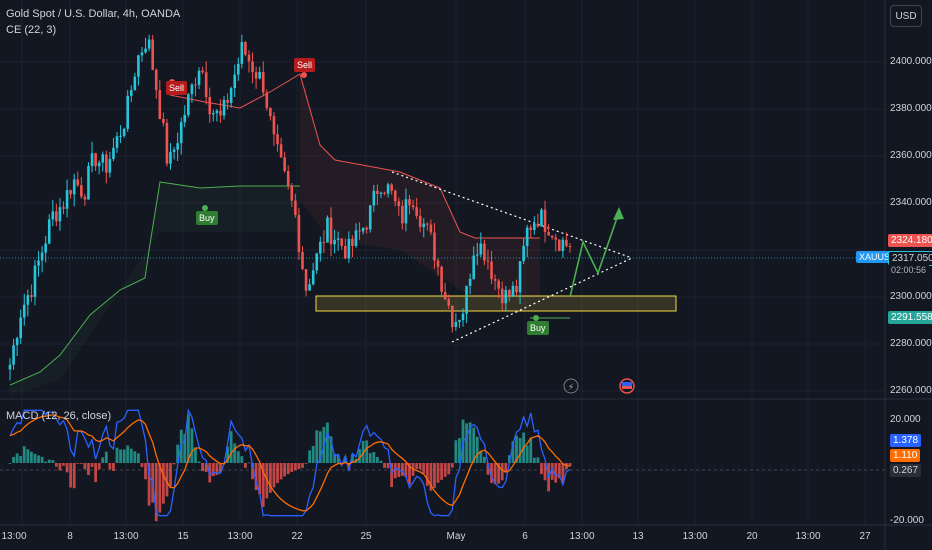 This screenshot has width=932, height=550. What do you see at coordinates (752, 536) in the screenshot?
I see `time-tick: 20` at bounding box center [752, 536].